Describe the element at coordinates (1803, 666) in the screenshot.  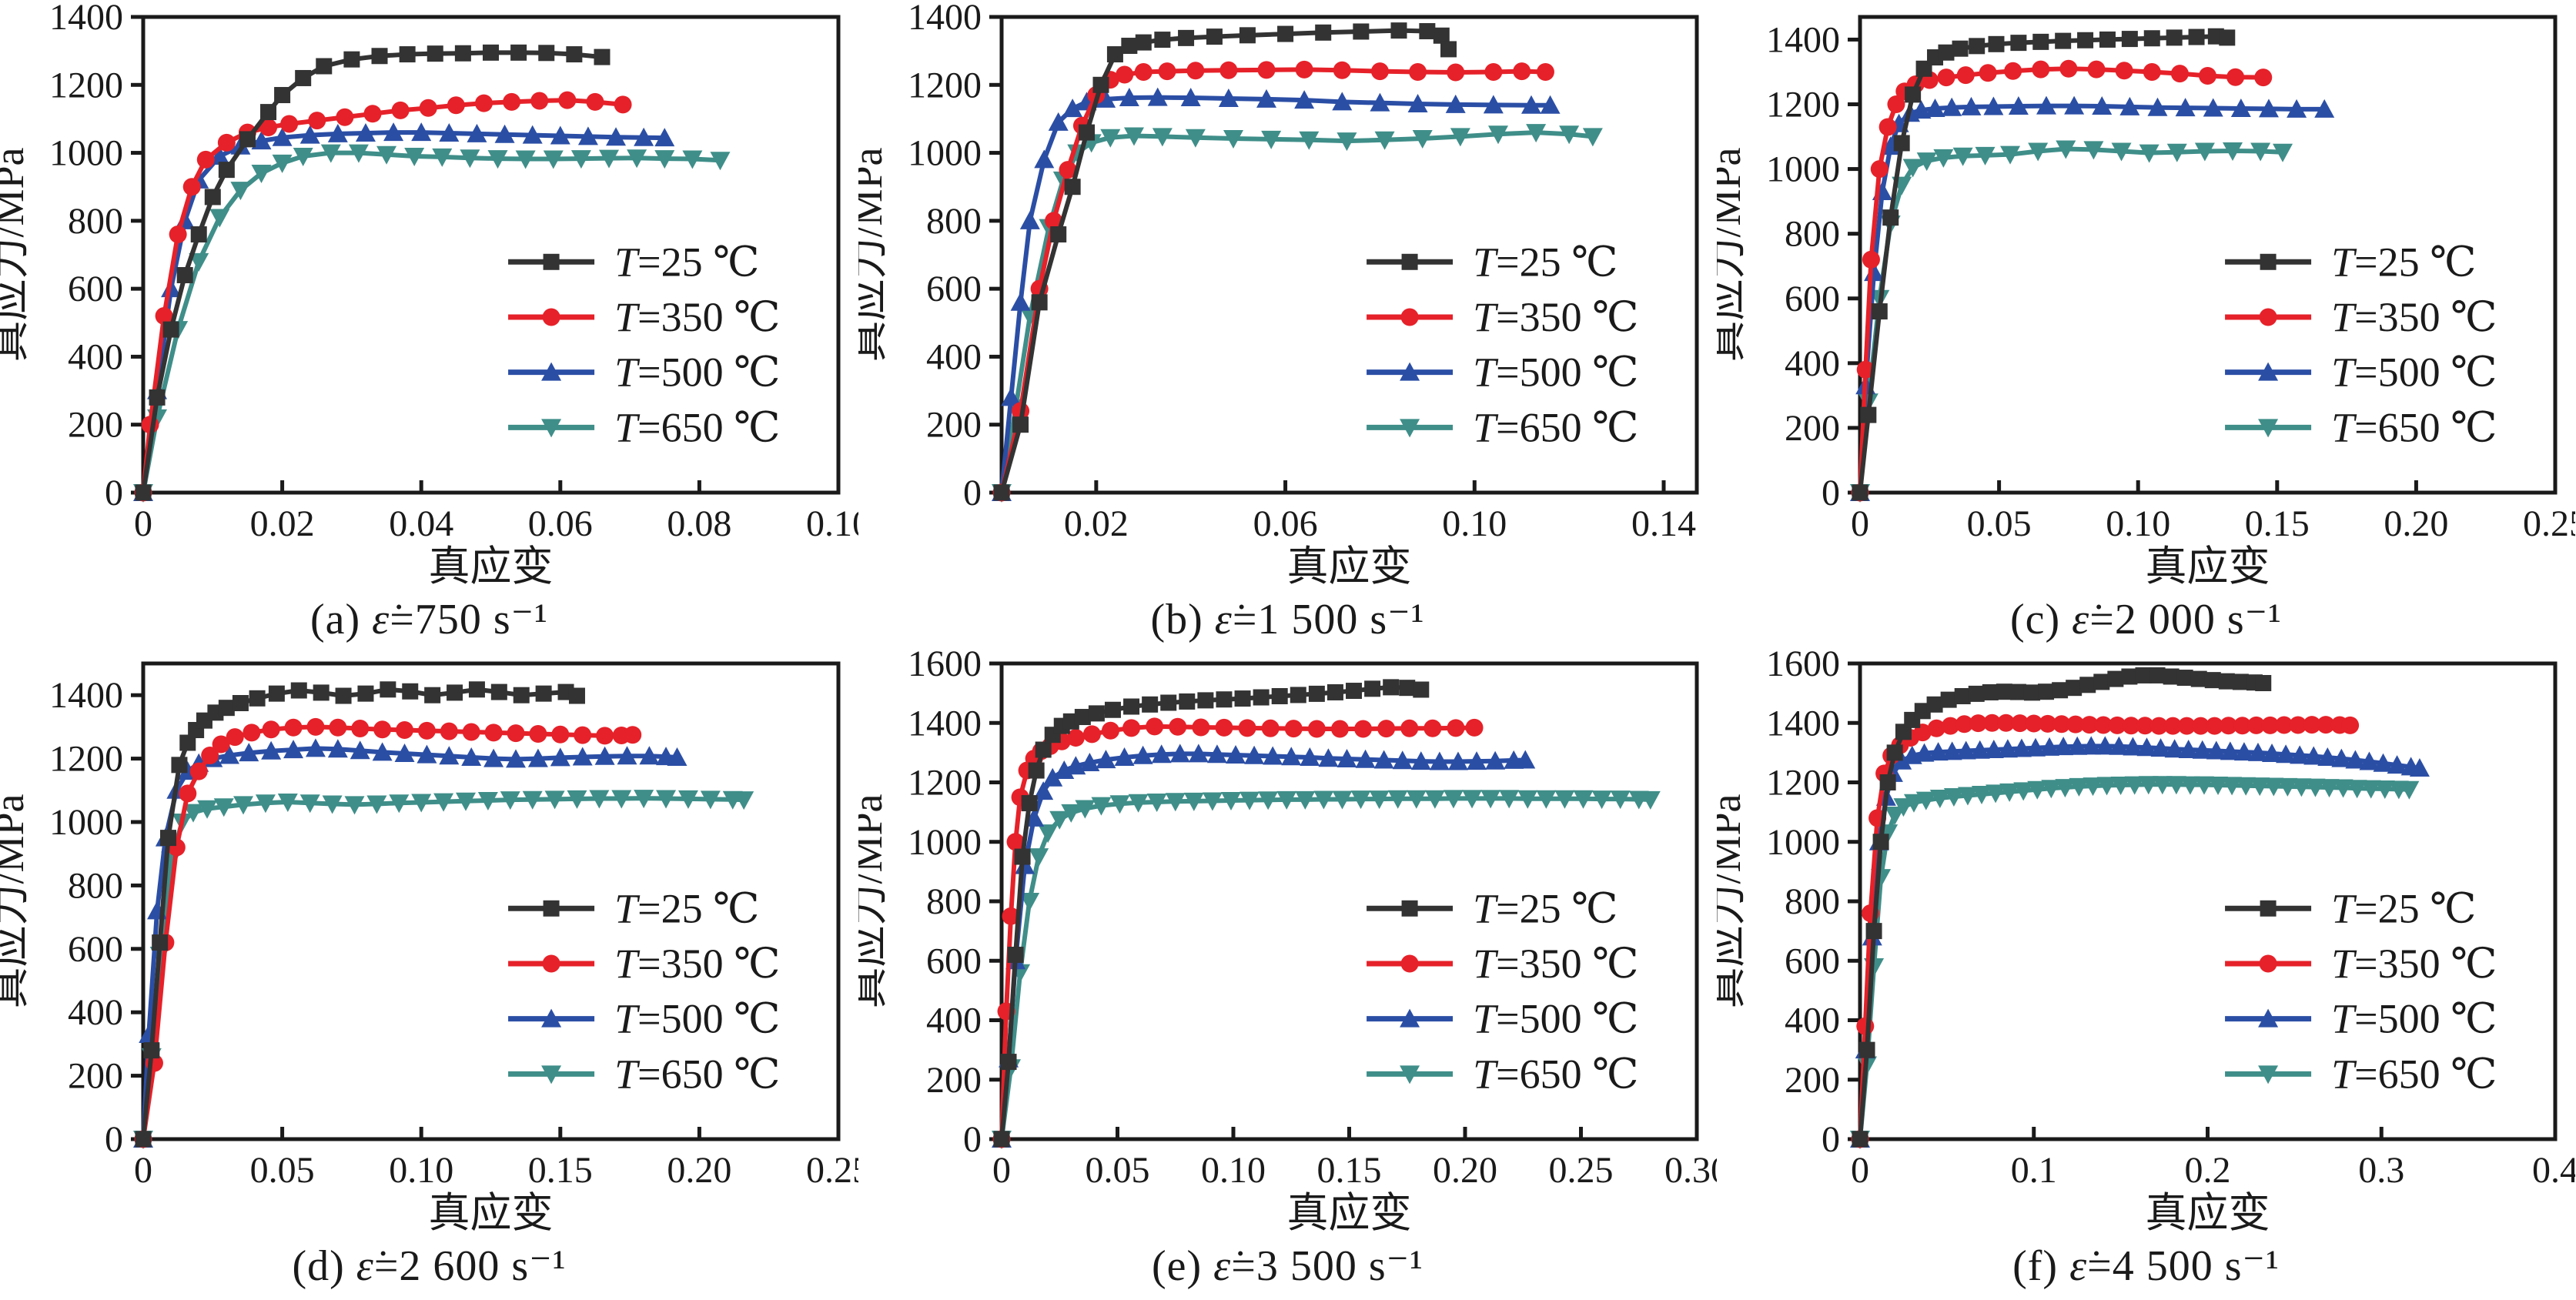
I see `y-tick-label: 1600` at that location.